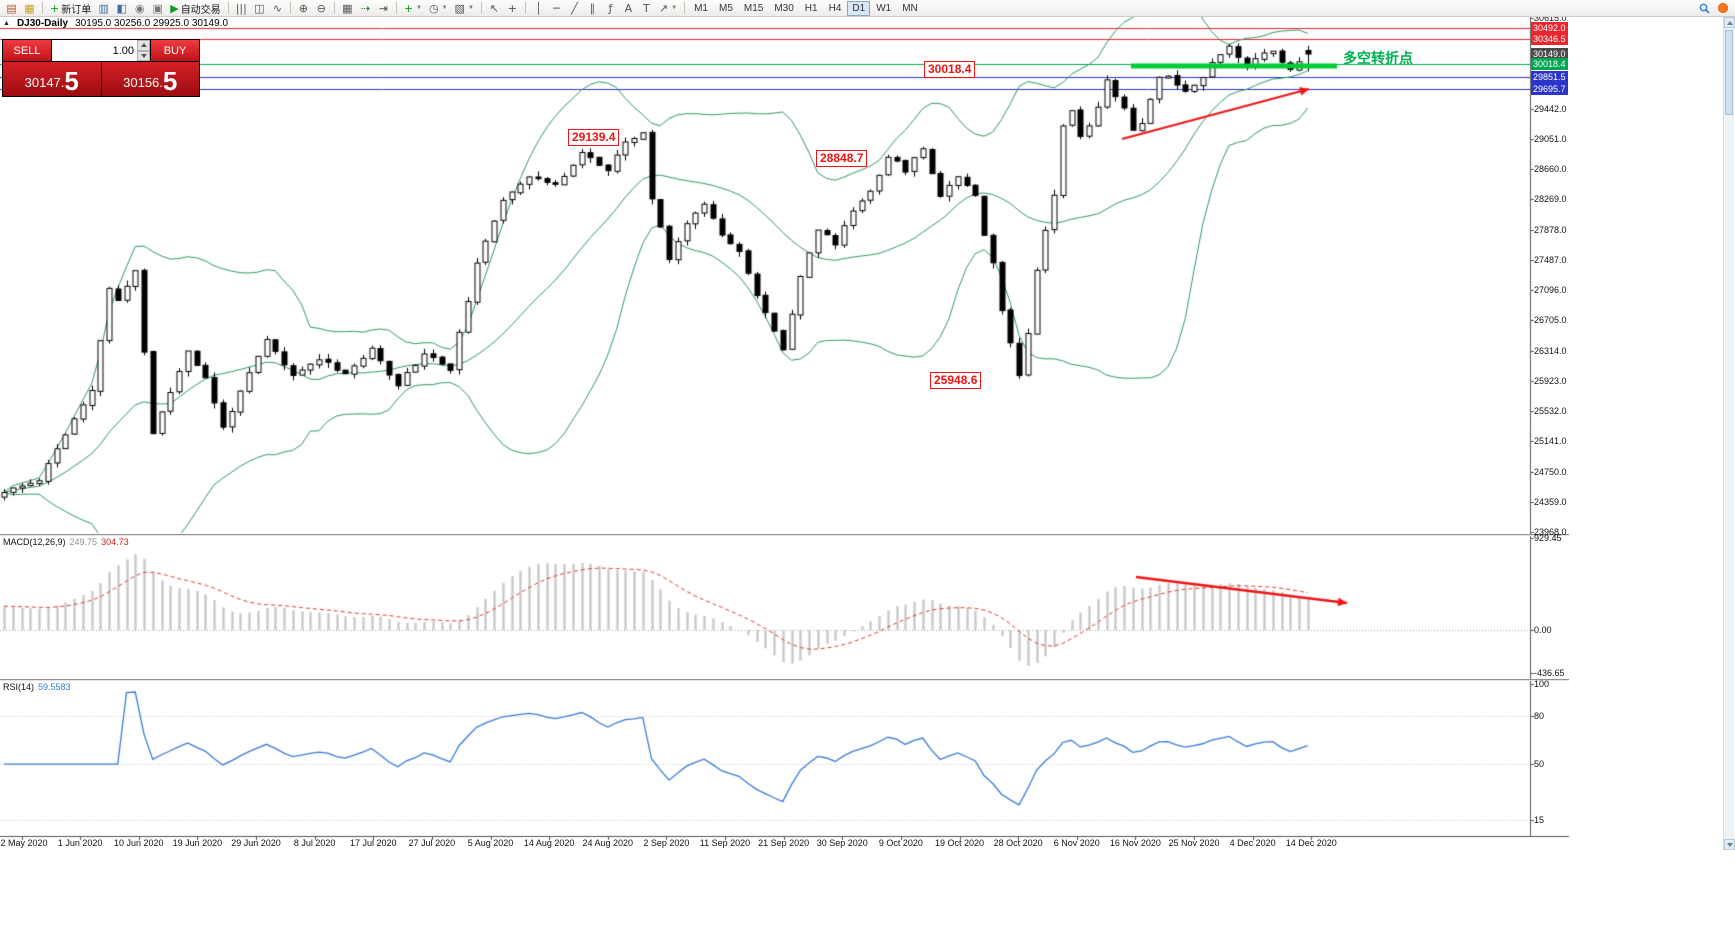 The image size is (1735, 937). What do you see at coordinates (811, 8) in the screenshot?
I see `timeframe-h1-button: H1` at bounding box center [811, 8].